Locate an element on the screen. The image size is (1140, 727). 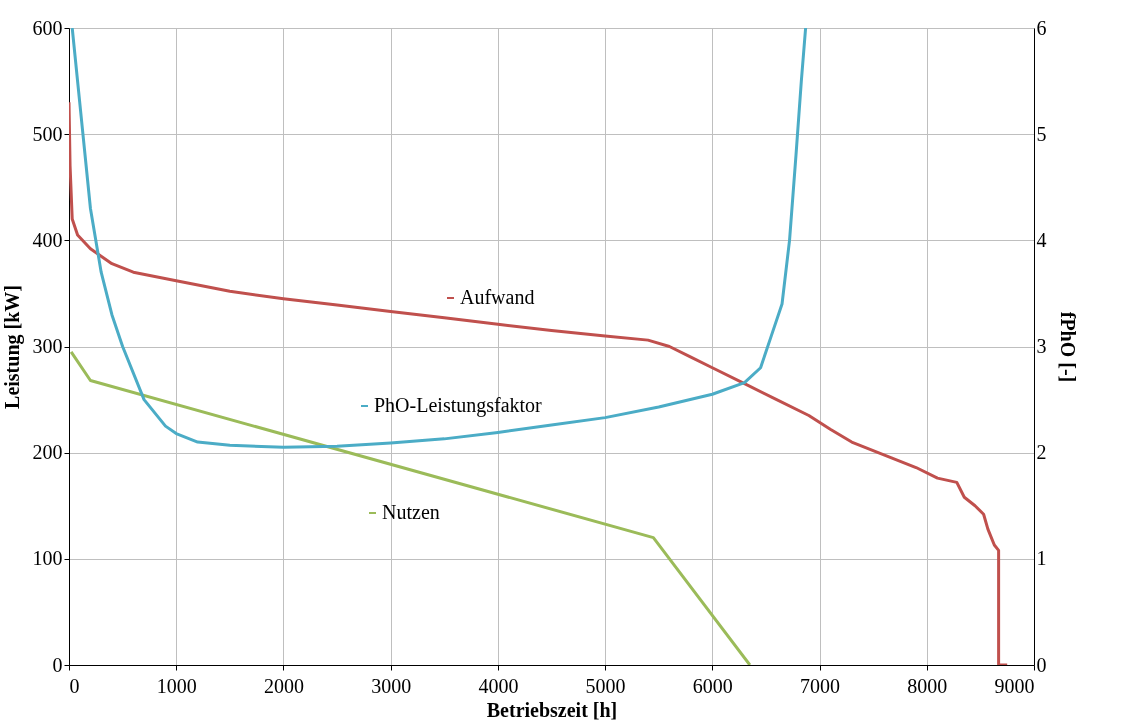
x-tick-label: 9000 is located at coordinates (1014, 685).